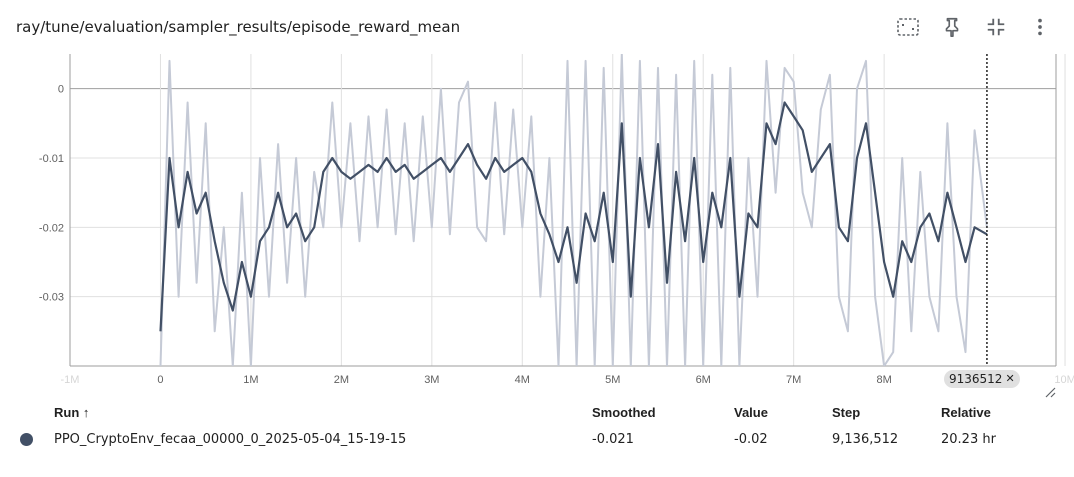 This screenshot has height=477, width=1074. I want to click on x-tick-label: -1M, so click(70, 380).